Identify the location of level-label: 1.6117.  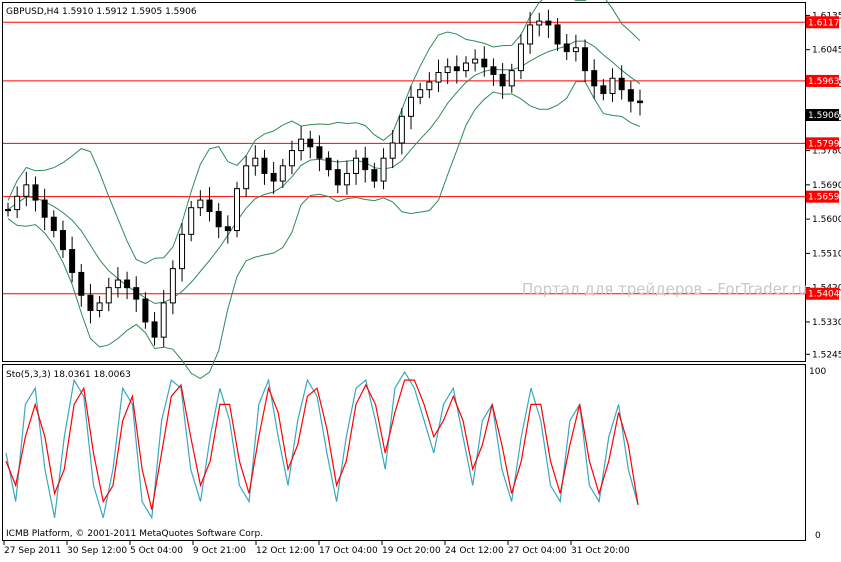
(824, 23).